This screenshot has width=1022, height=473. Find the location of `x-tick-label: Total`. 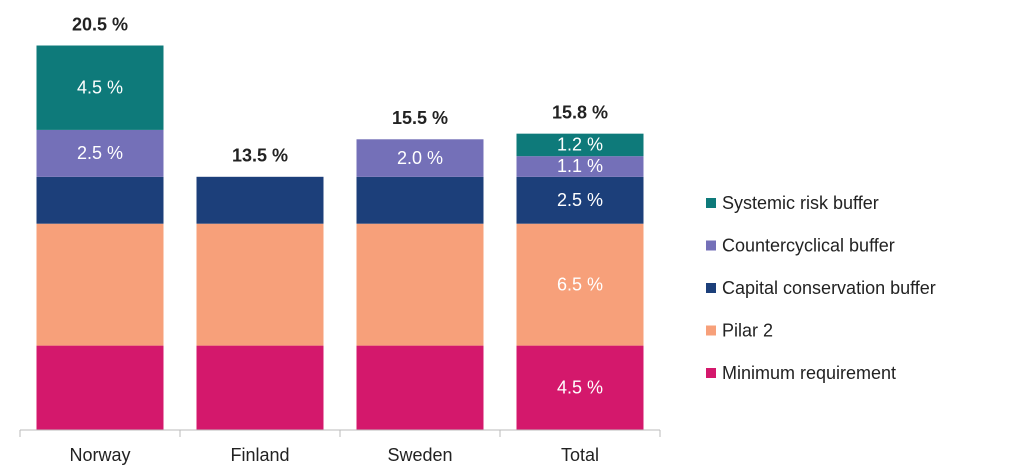

x-tick-label: Total is located at coordinates (580, 455).